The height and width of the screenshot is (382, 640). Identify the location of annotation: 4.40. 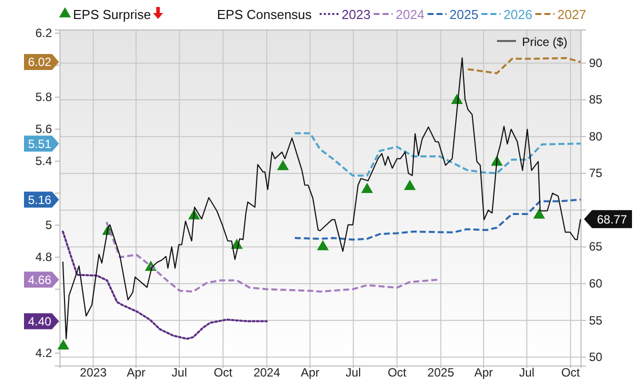
(40, 321).